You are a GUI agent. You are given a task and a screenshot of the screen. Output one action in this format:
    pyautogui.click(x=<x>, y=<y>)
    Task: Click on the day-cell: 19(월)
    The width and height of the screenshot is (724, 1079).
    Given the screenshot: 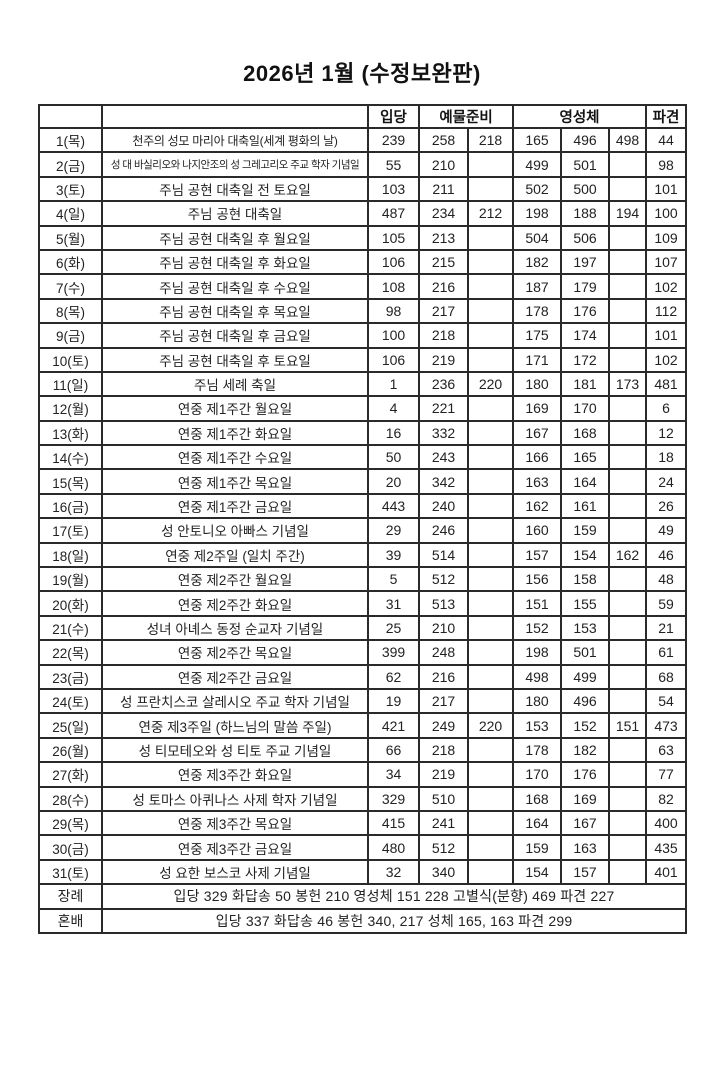 What is the action you would take?
    pyautogui.click(x=70, y=579)
    